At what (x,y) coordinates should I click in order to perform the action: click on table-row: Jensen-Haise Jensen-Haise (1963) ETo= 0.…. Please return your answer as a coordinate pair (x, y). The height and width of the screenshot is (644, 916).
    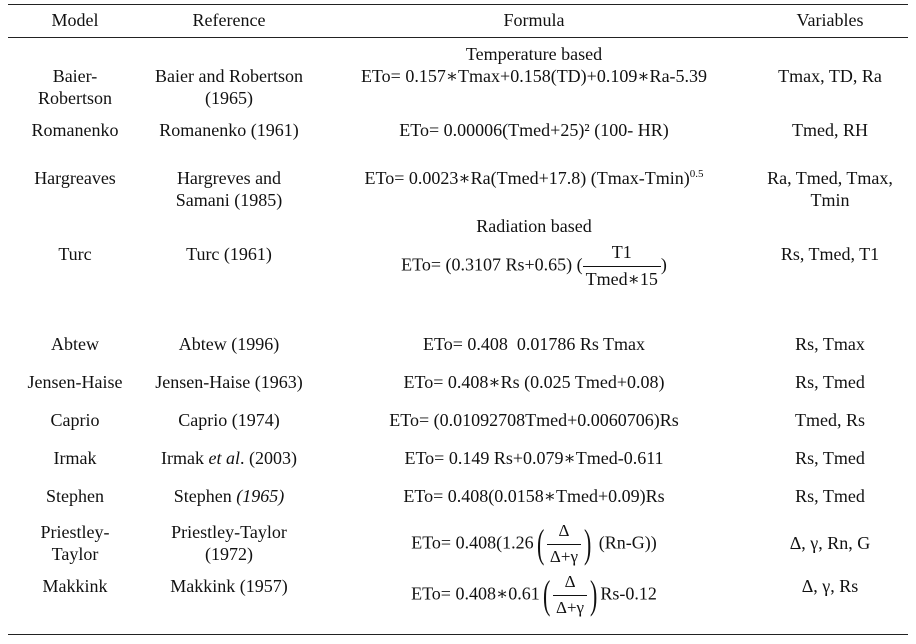
    Looking at the image, I should click on (458, 383).